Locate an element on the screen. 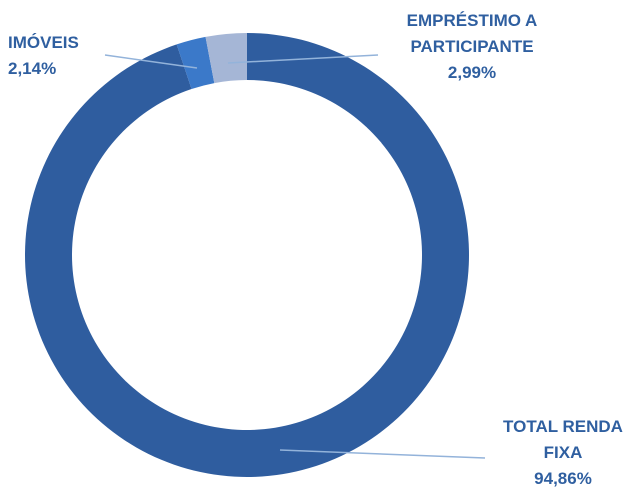 The image size is (634, 497). label: EMPRÉSTIMO A PARTICIPANTE 2,99% is located at coordinates (472, 47).